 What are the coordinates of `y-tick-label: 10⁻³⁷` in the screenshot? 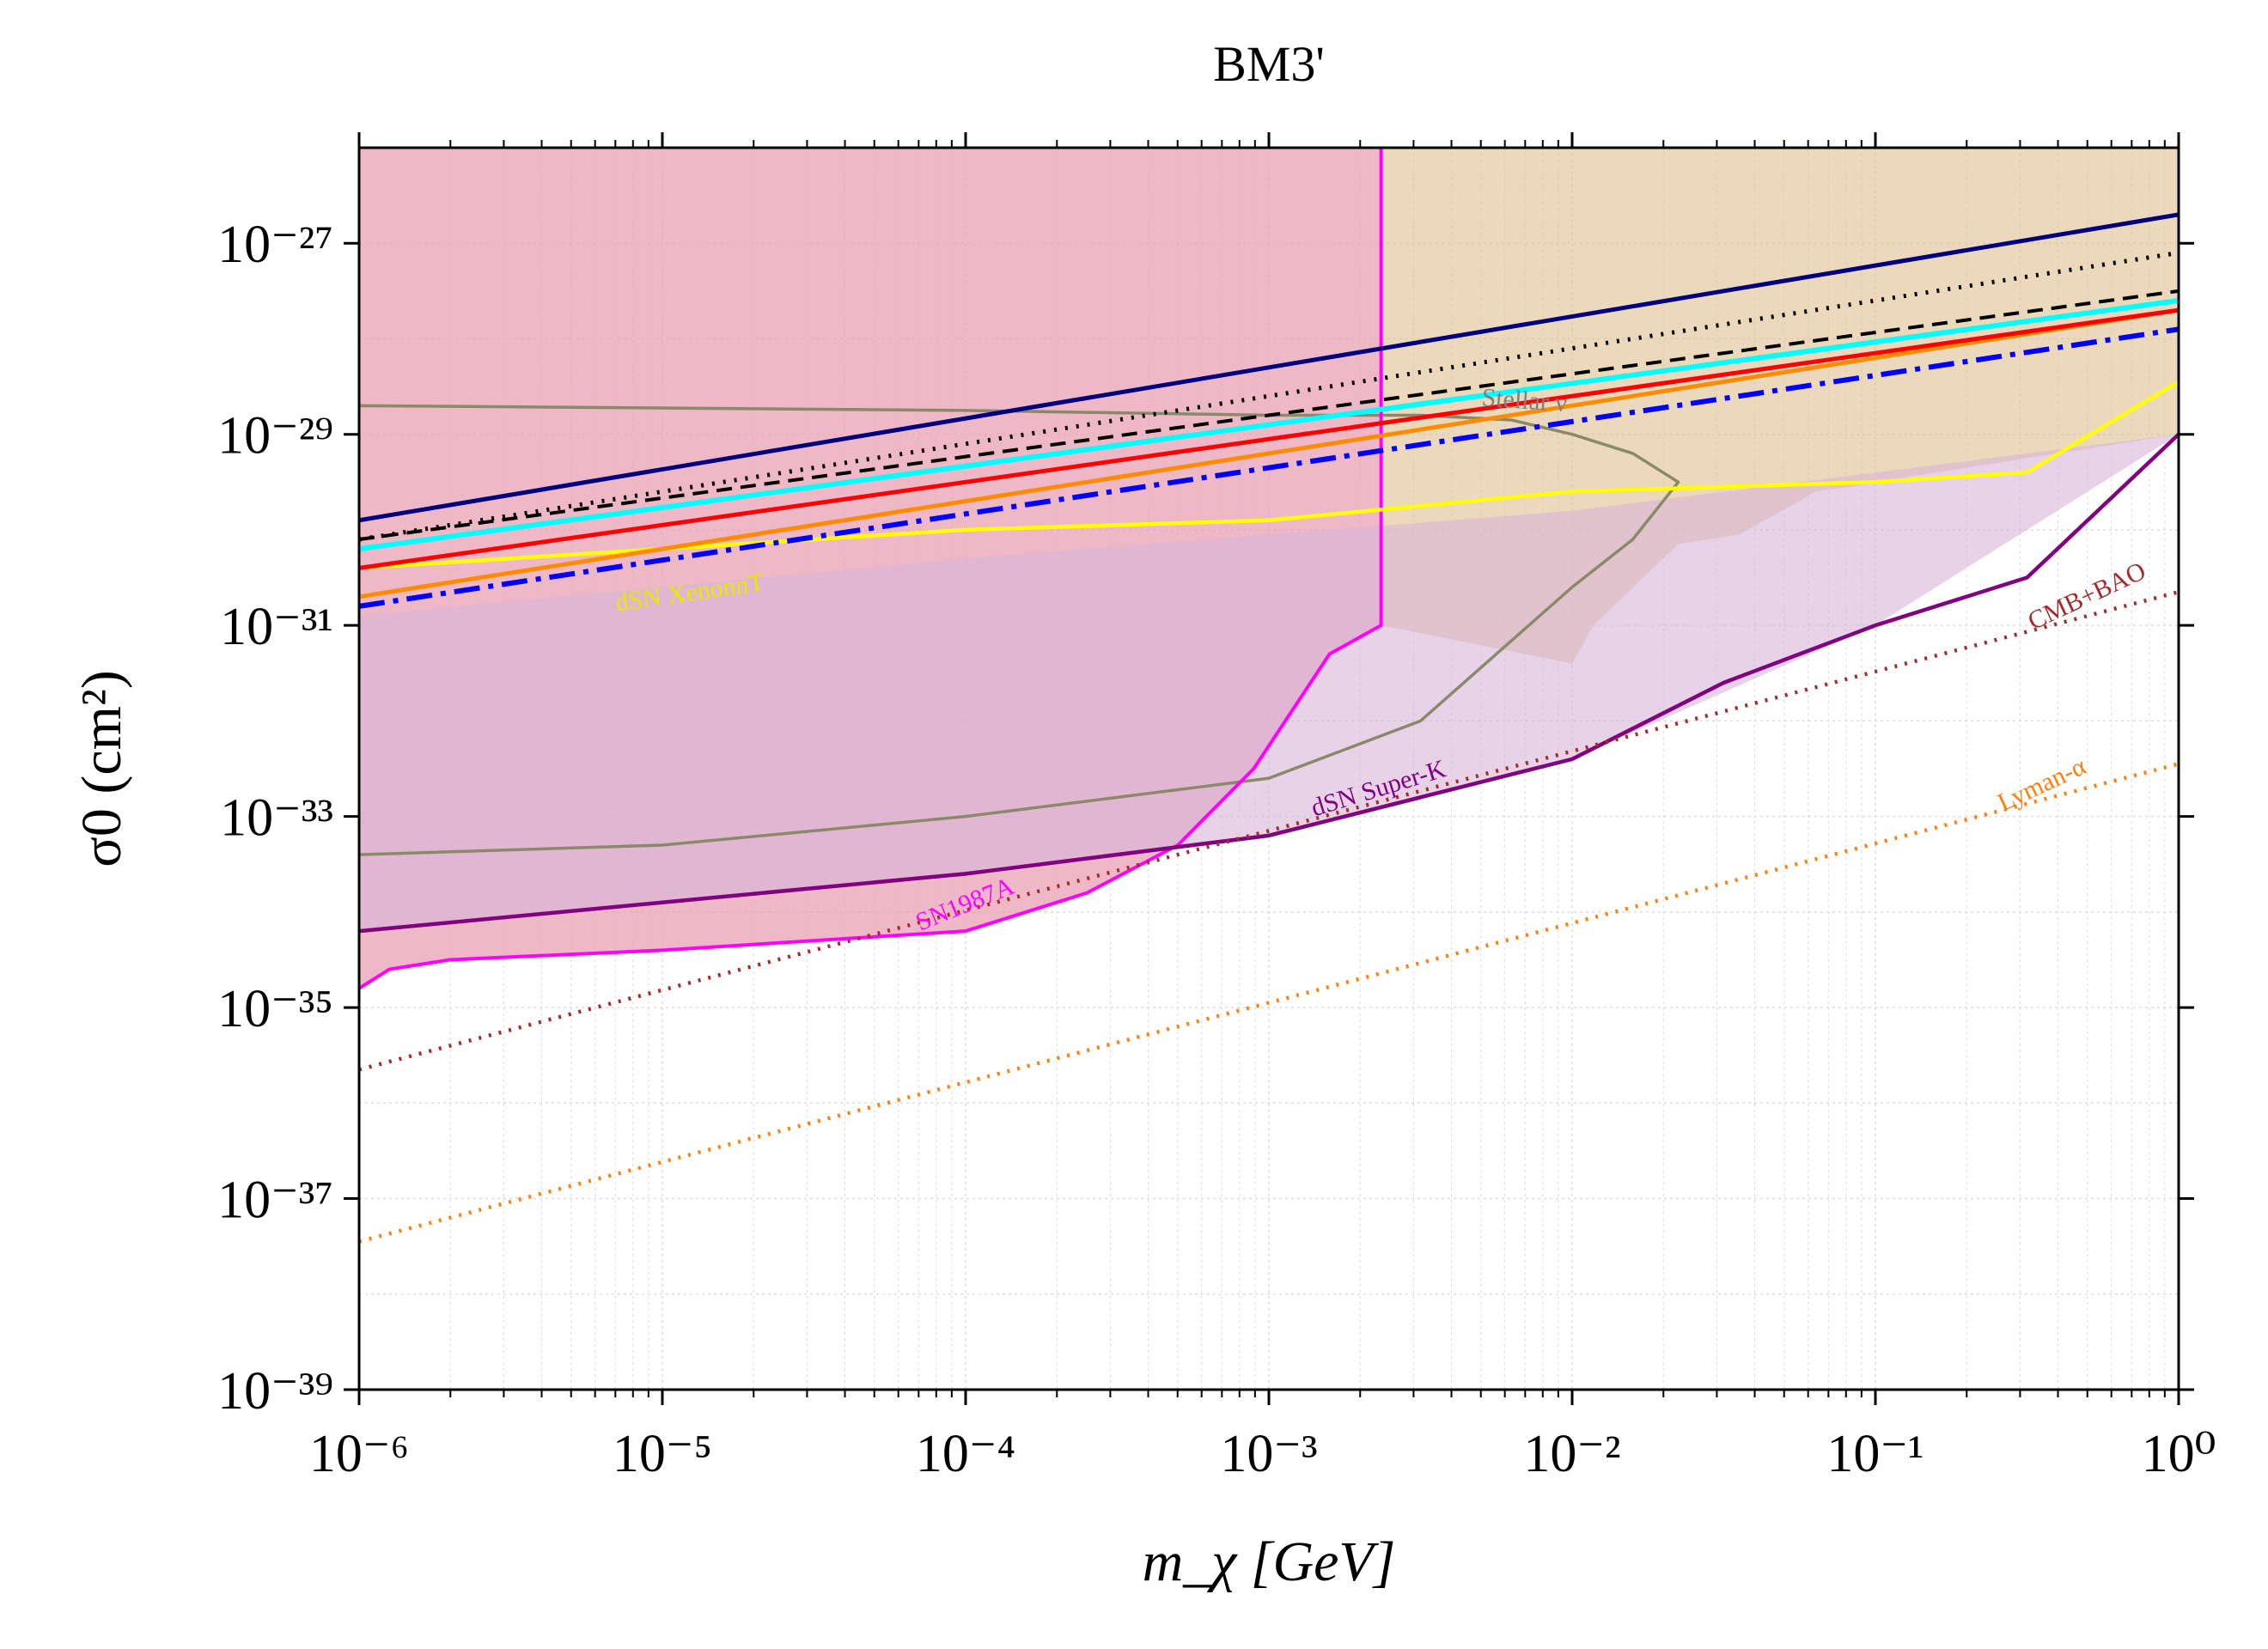 It's located at (275, 1200).